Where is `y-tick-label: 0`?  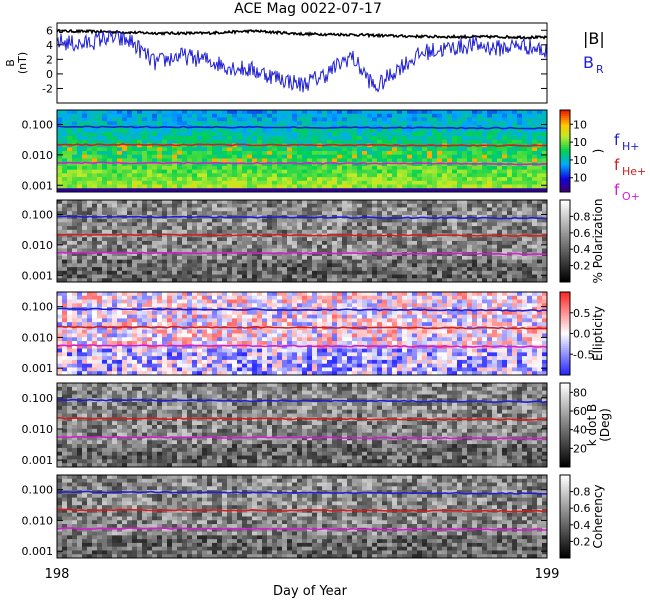
y-tick-label: 0 is located at coordinates (49, 74).